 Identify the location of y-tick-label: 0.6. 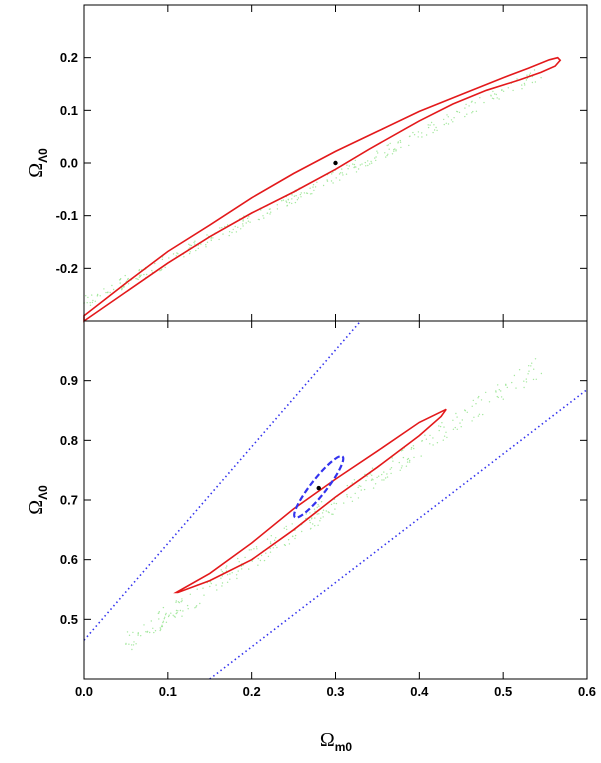
(69, 559).